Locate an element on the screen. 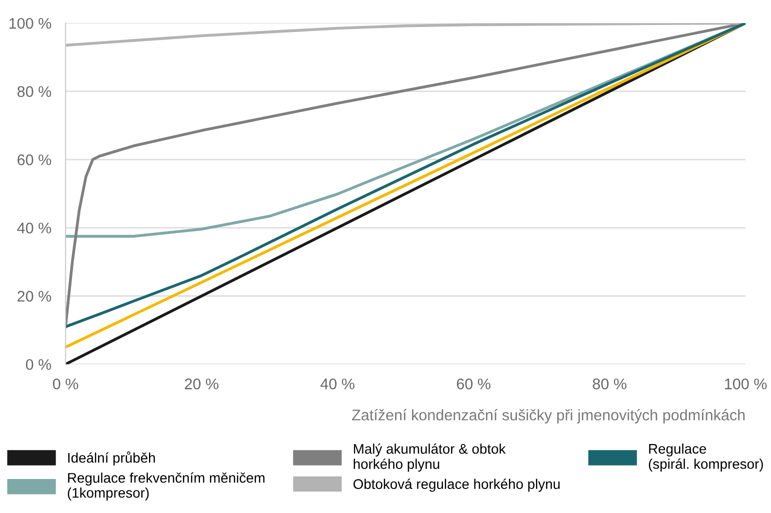 The width and height of the screenshot is (771, 513). legend-label: Malý akumulátor & obtok horkého plynu is located at coordinates (430, 457).